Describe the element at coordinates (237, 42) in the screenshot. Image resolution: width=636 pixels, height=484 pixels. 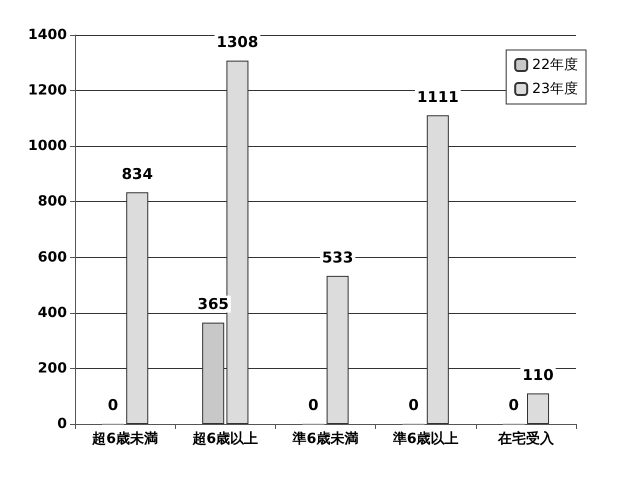
I see `data-label: 1308` at that location.